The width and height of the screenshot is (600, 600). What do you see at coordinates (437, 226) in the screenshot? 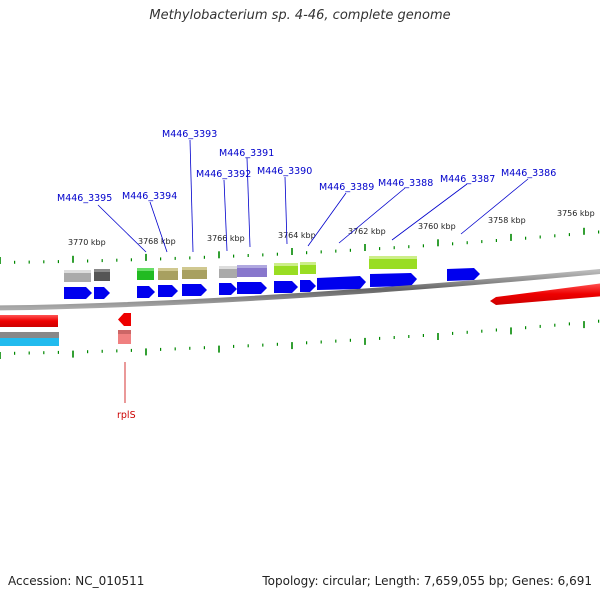
I see `kbp-label-3760: 3760 kbp` at bounding box center [437, 226].